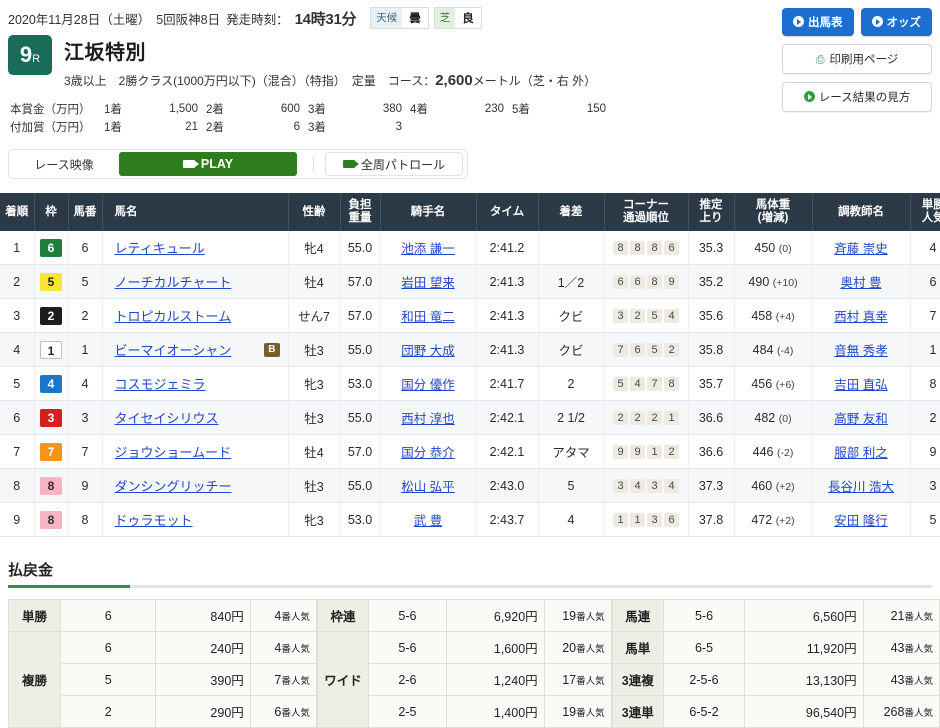  What do you see at coordinates (861, 521) in the screenshot?
I see `trainer-link: 安田 隆行` at bounding box center [861, 521].